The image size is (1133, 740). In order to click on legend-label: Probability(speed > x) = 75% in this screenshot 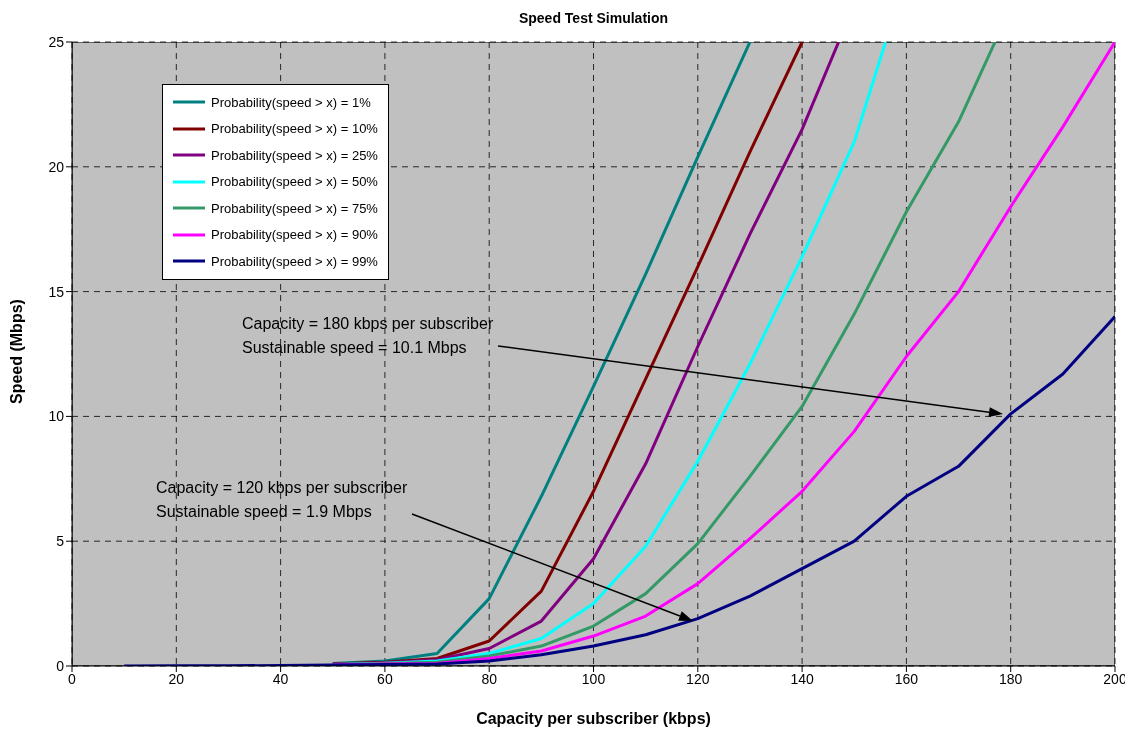, I will do `click(294, 208)`.